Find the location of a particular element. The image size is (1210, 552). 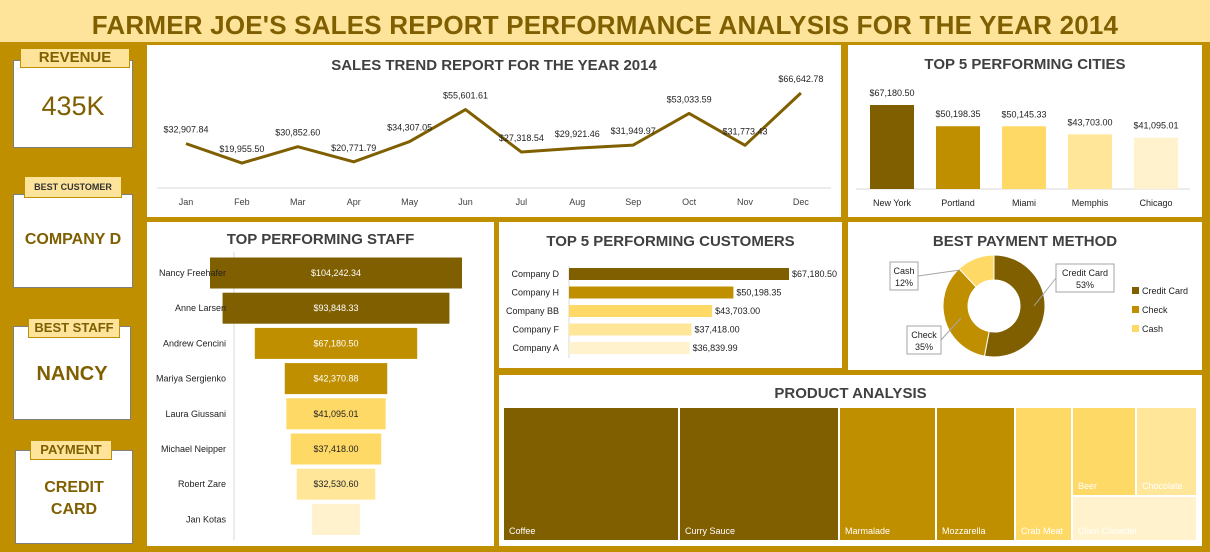

staff-value-label: $93,848.33 is located at coordinates (335, 308).